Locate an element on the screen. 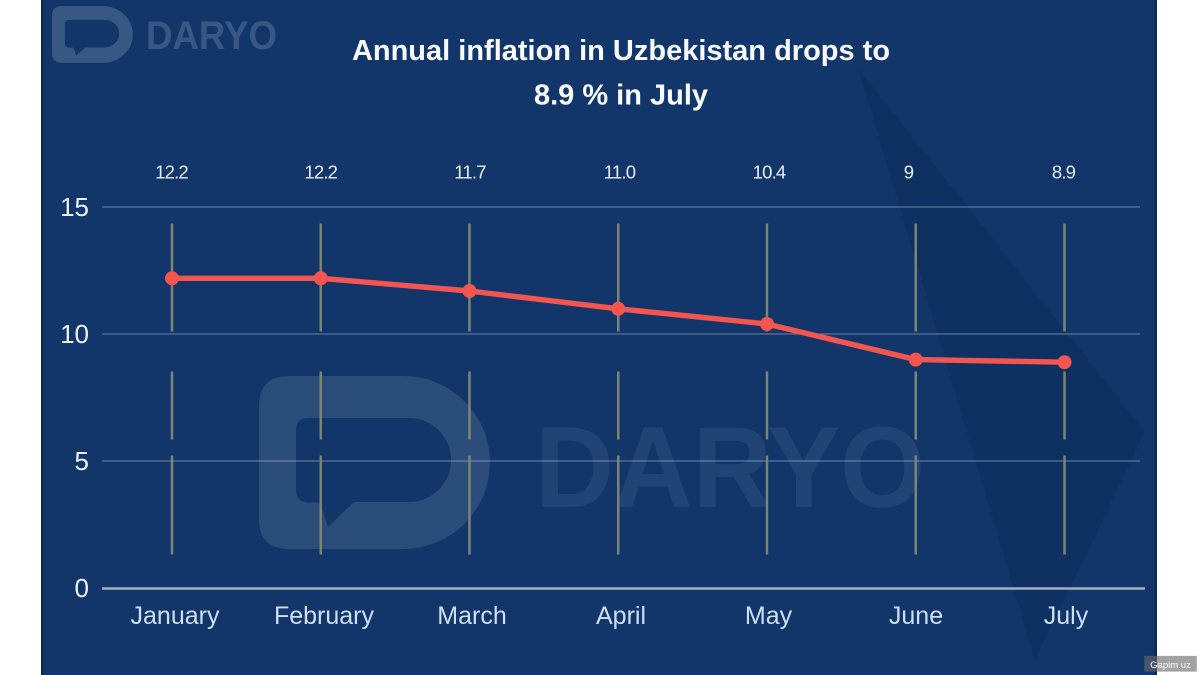 This screenshot has width=1200, height=675. svg-text: 10 is located at coordinates (74, 334).